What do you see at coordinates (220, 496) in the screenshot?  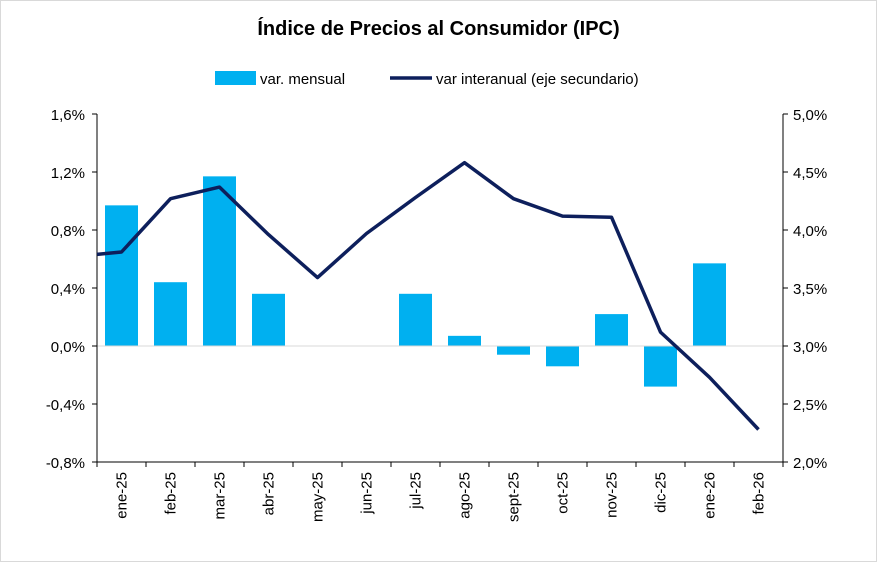 I see `x-tick-label-mar-25: mar-25` at bounding box center [220, 496].